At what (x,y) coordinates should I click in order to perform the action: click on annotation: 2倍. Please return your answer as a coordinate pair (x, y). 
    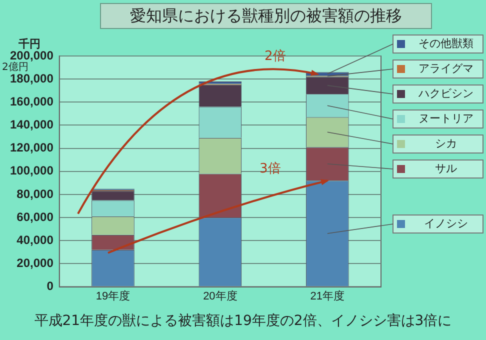
    Looking at the image, I should click on (275, 56).